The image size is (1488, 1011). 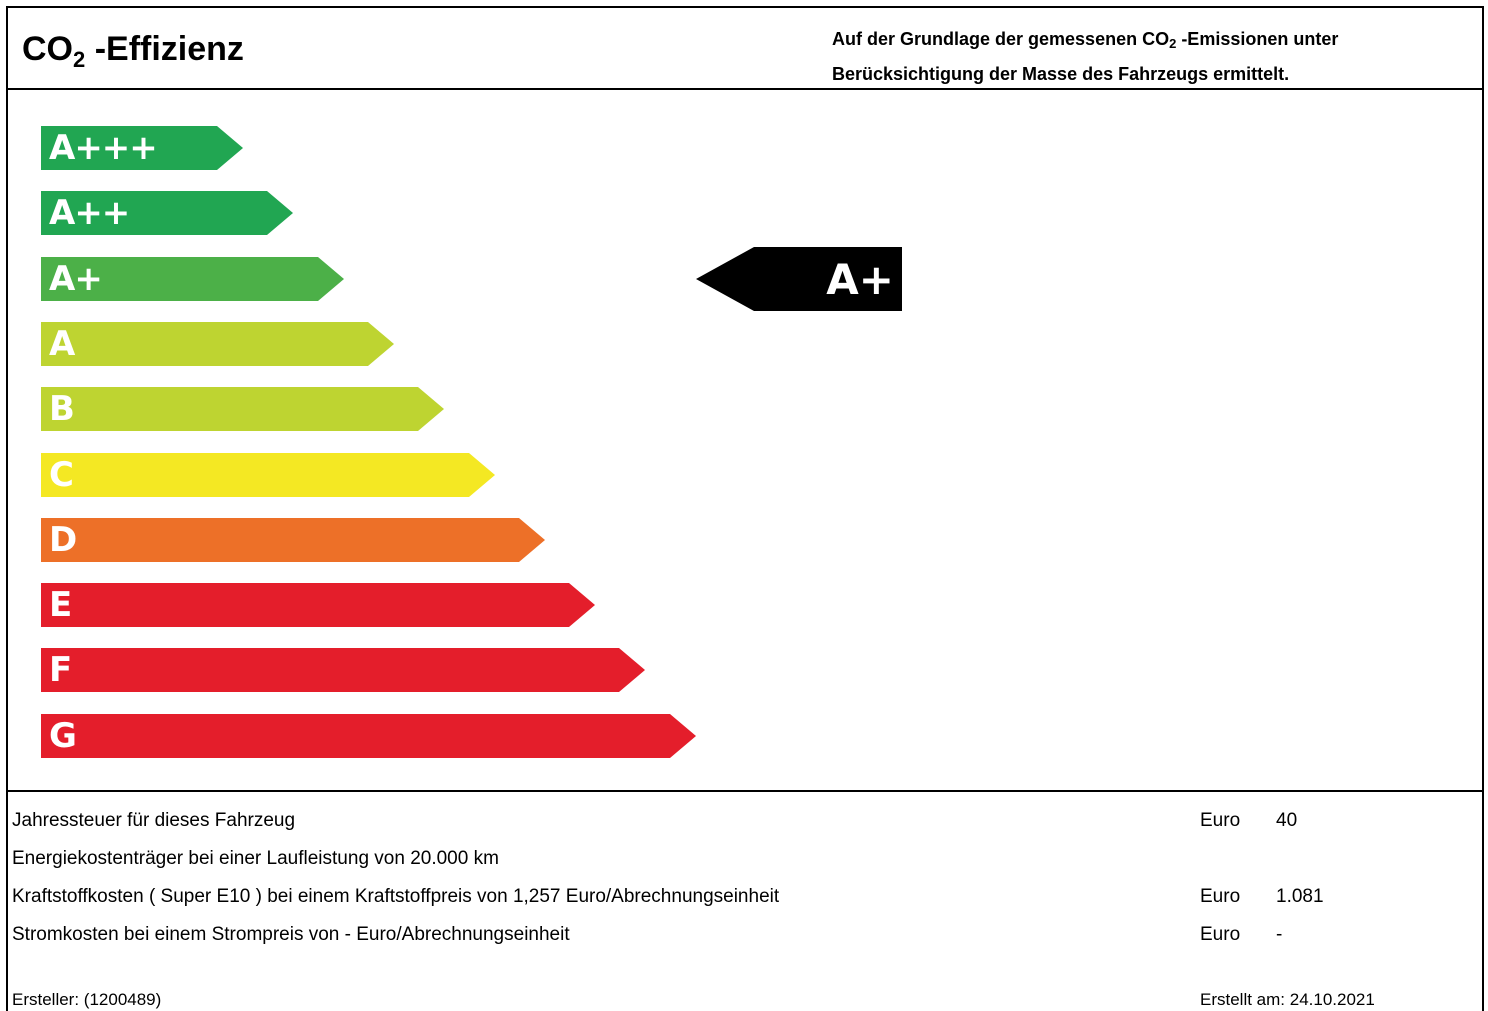 What do you see at coordinates (860, 279) in the screenshot?
I see `current-class-label: A+` at bounding box center [860, 279].